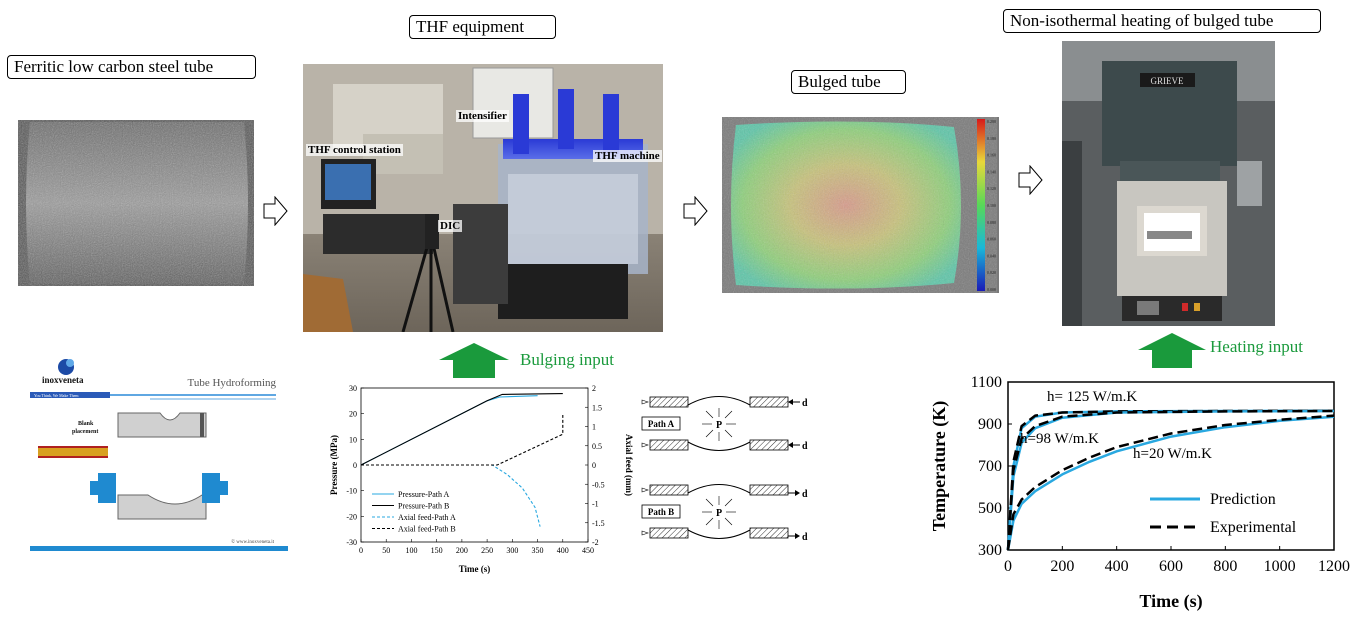 The width and height of the screenshot is (1367, 620). I want to click on y-tick-label: -10, so click(351, 491).